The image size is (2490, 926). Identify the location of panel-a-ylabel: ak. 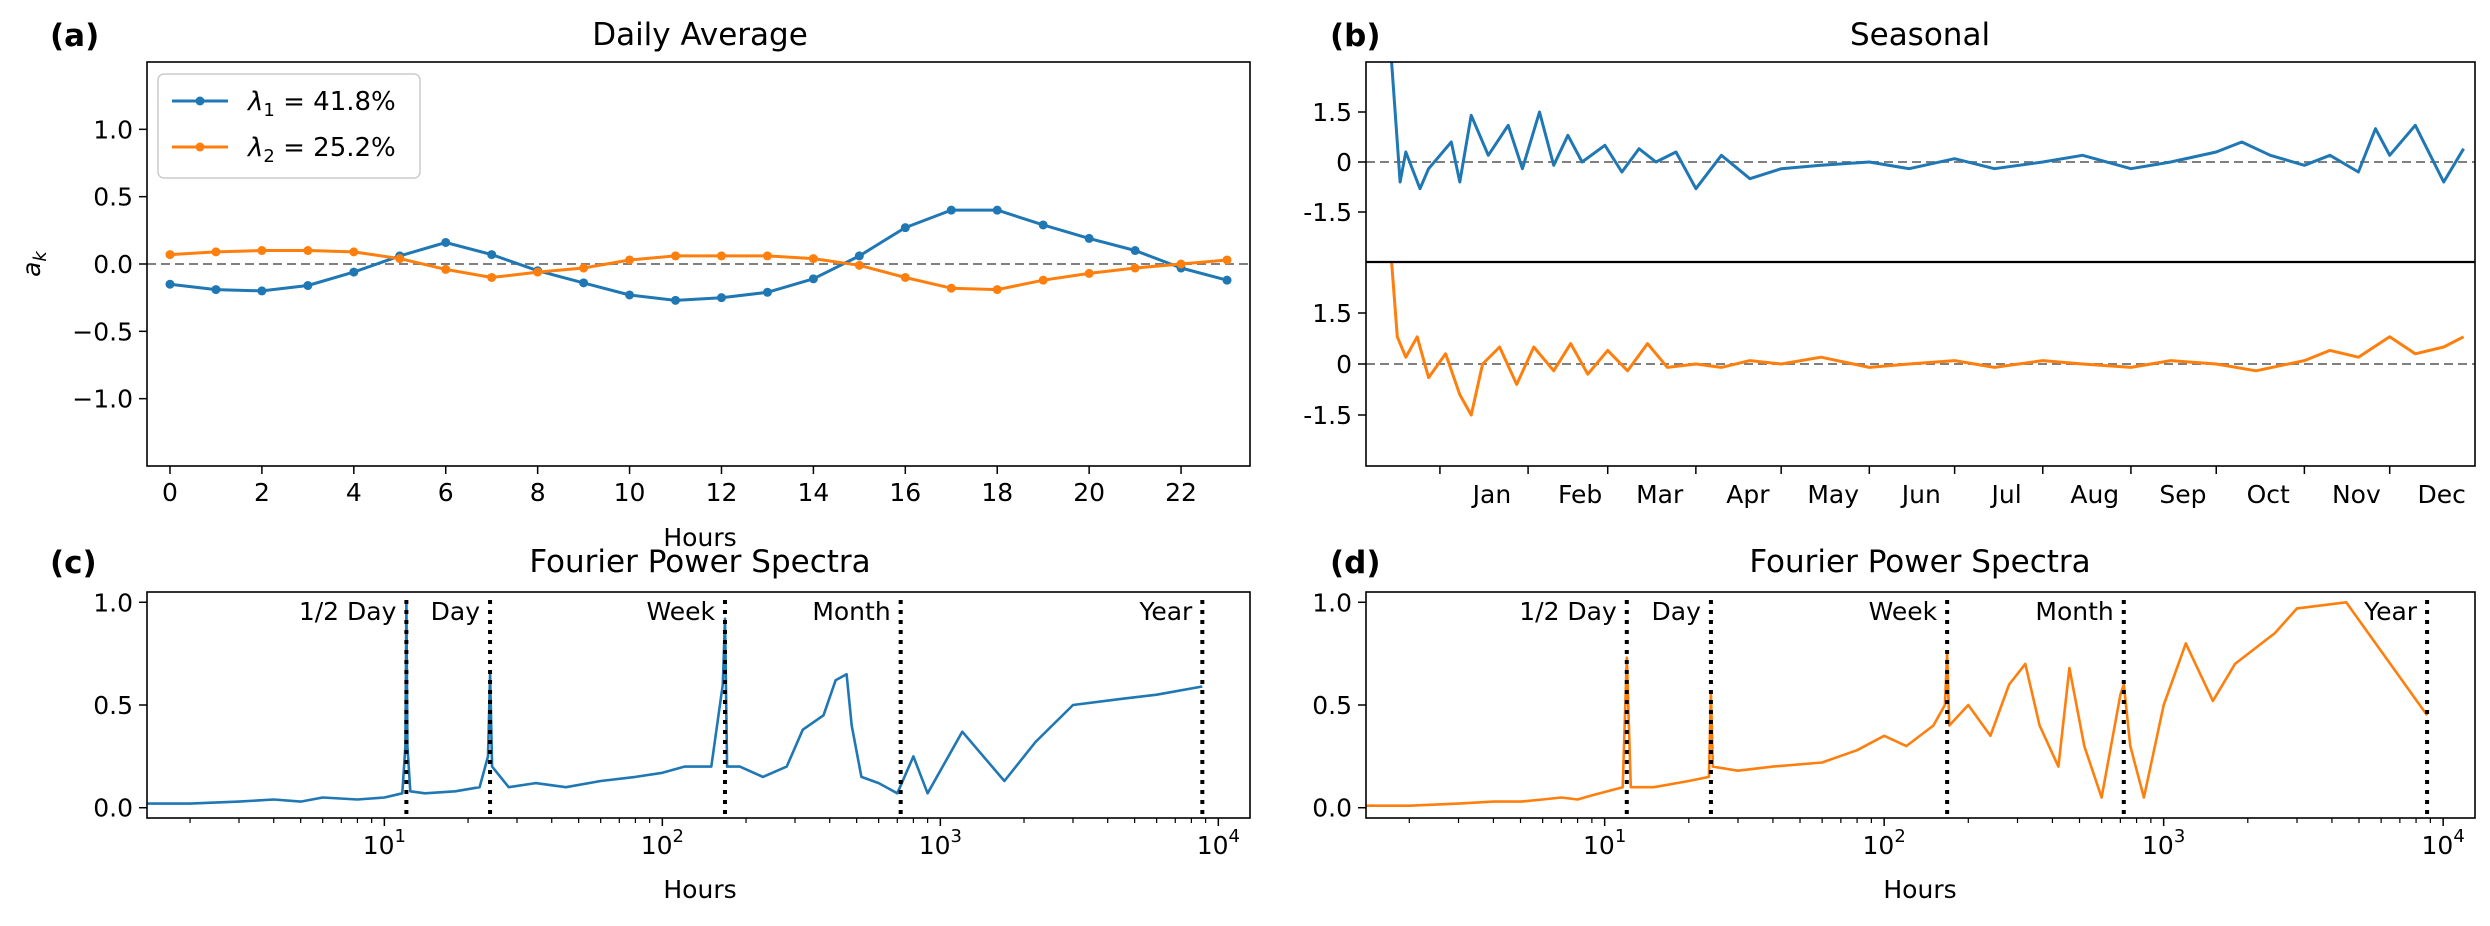
(34, 263).